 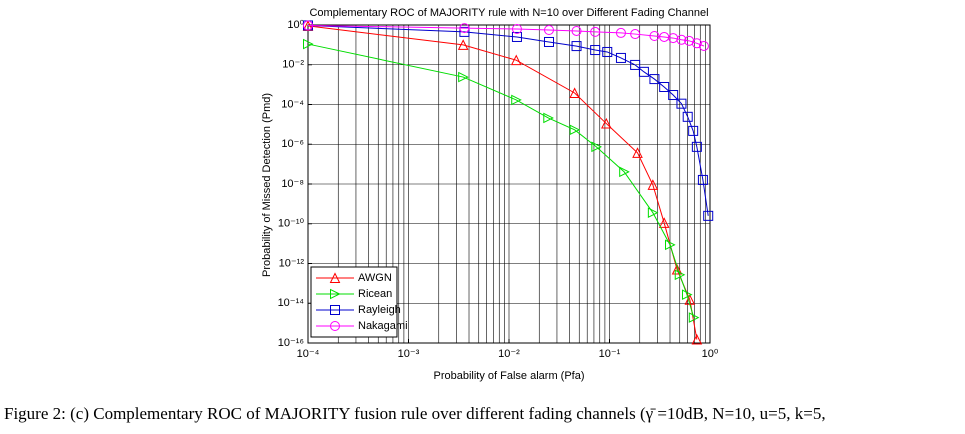 What do you see at coordinates (293, 65) in the screenshot?
I see `y-tick-label: 10⁻²` at bounding box center [293, 65].